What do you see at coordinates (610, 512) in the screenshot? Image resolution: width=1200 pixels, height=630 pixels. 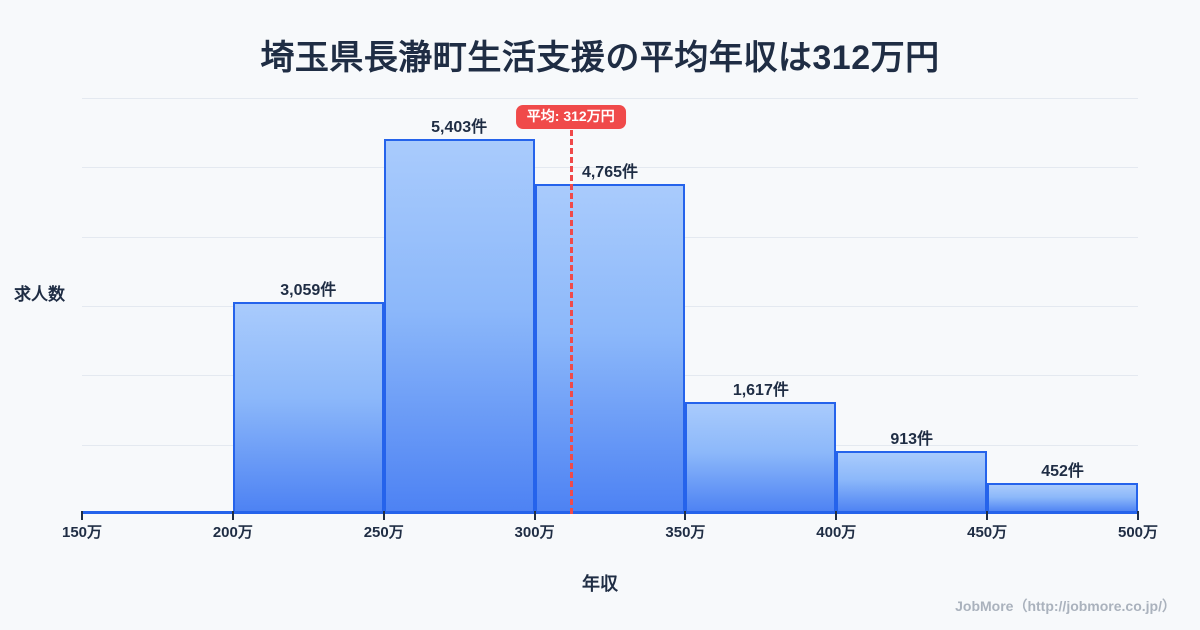 I see `x-axis-line` at bounding box center [610, 512].